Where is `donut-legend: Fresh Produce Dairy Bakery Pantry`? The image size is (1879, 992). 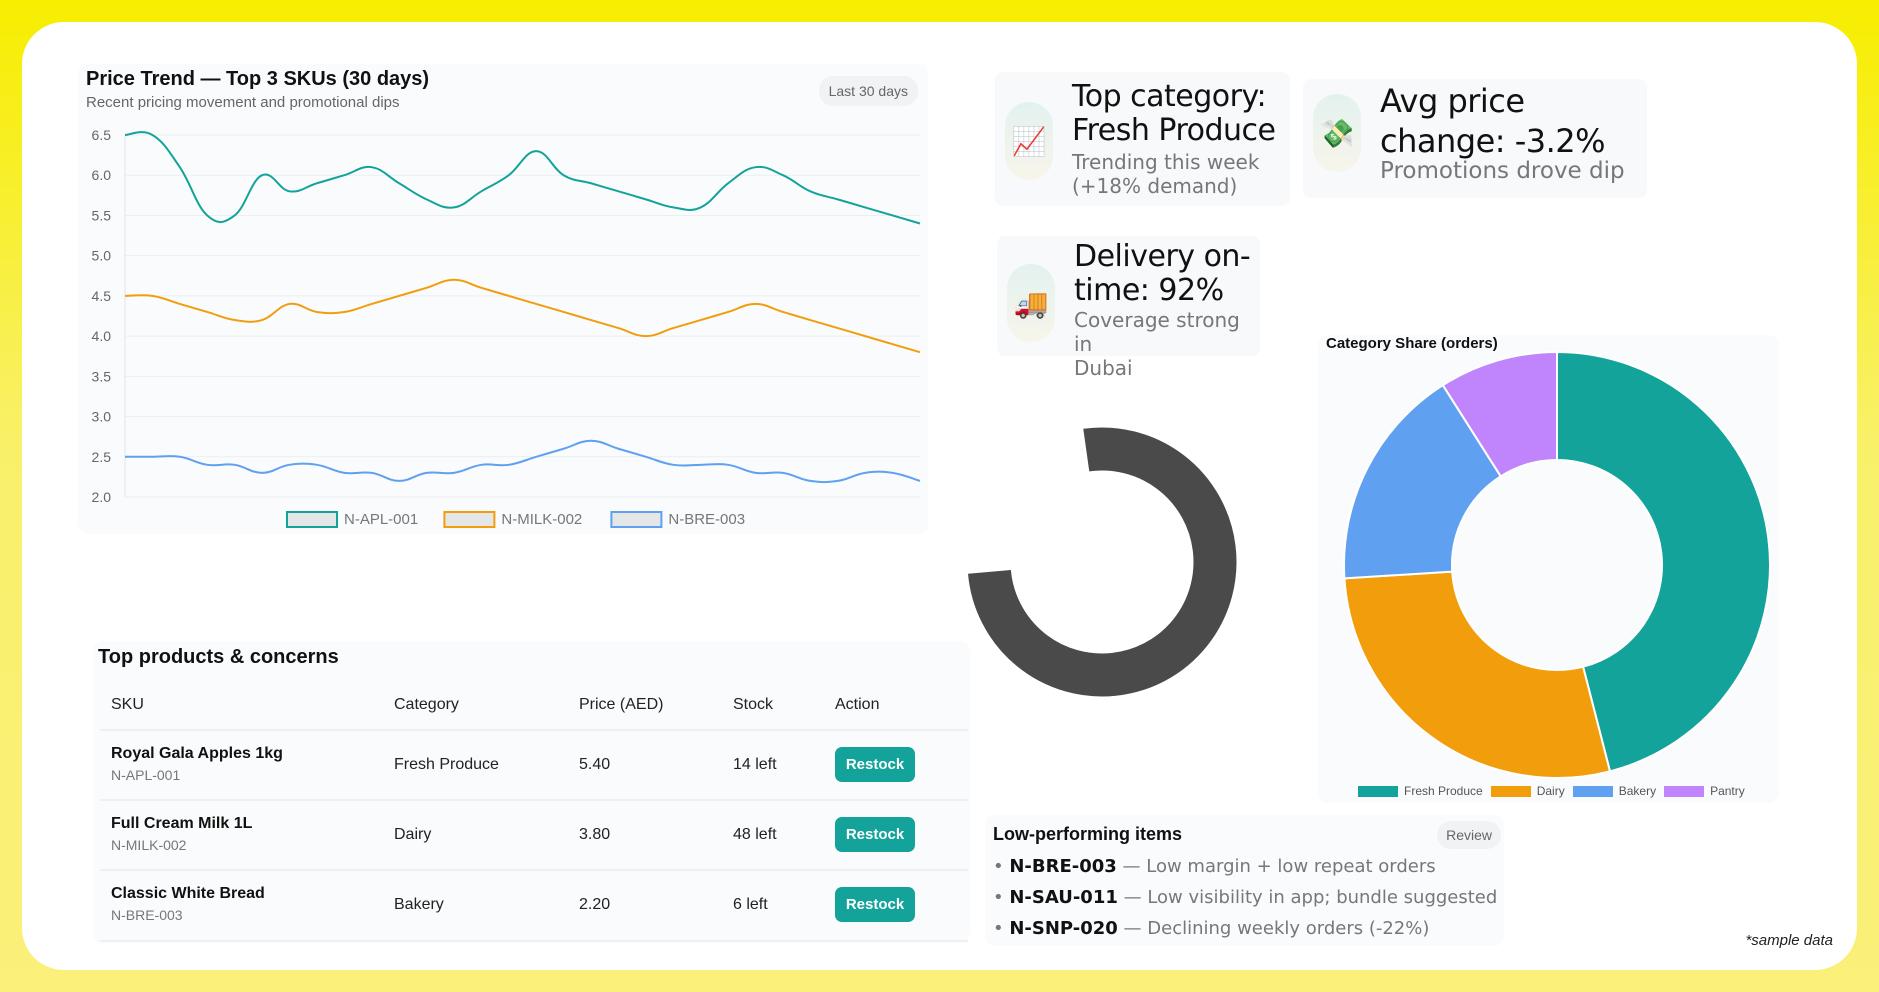 donut-legend: Fresh Produce Dairy Bakery Pantry is located at coordinates (1551, 791).